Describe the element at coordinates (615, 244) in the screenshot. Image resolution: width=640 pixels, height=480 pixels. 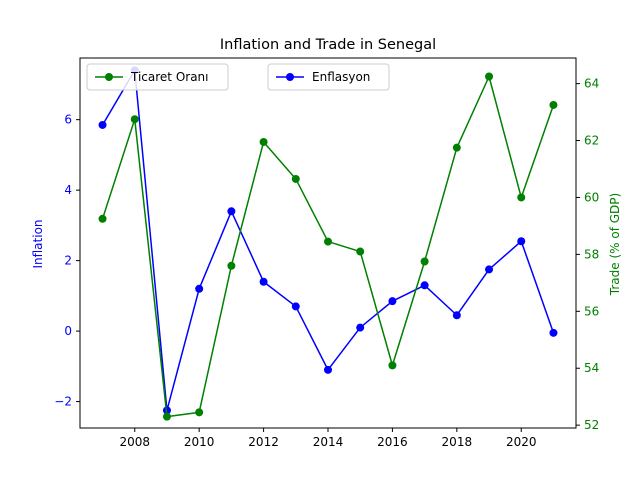
I see `right-axis-label: Trade (% of GDP)` at that location.